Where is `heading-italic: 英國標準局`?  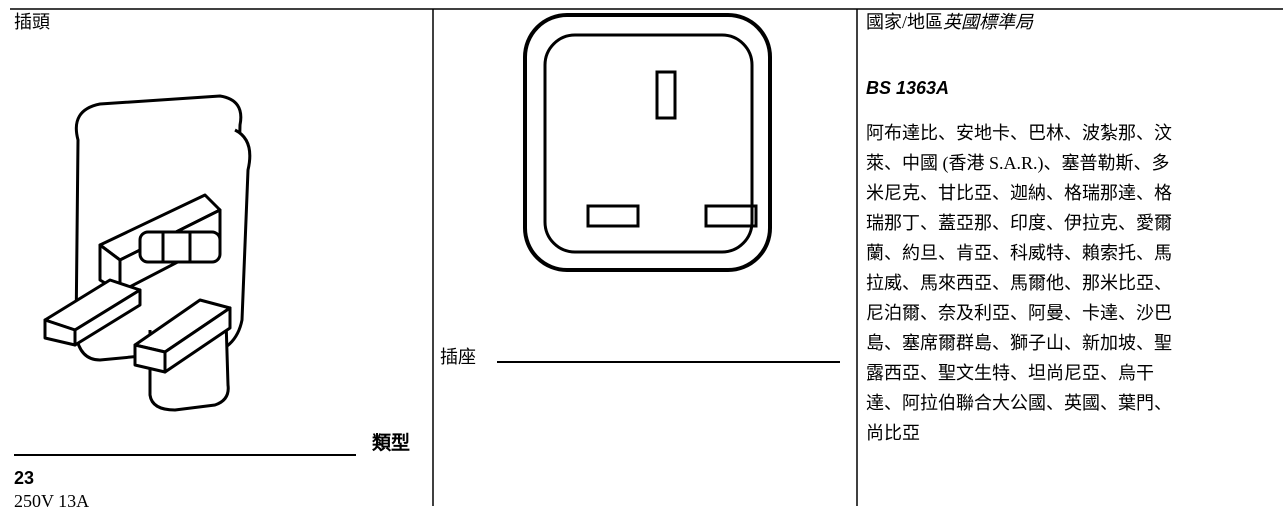
heading-italic: 英國標準局 is located at coordinates (988, 22).